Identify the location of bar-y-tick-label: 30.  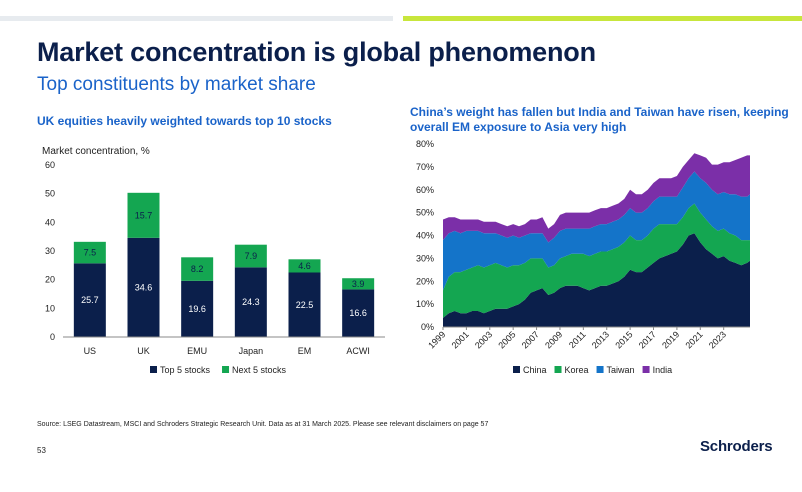
(50, 251).